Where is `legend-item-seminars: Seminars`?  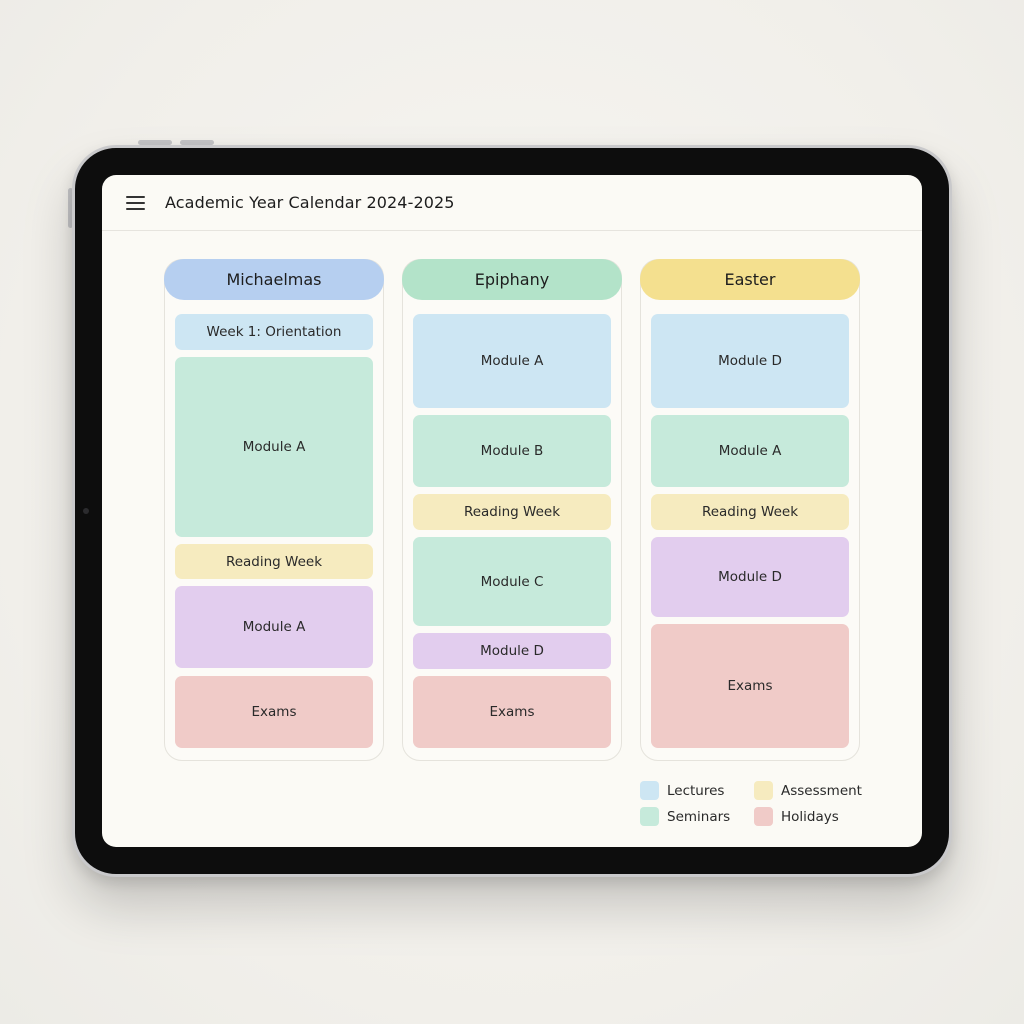
legend-item-seminars: Seminars is located at coordinates (685, 816).